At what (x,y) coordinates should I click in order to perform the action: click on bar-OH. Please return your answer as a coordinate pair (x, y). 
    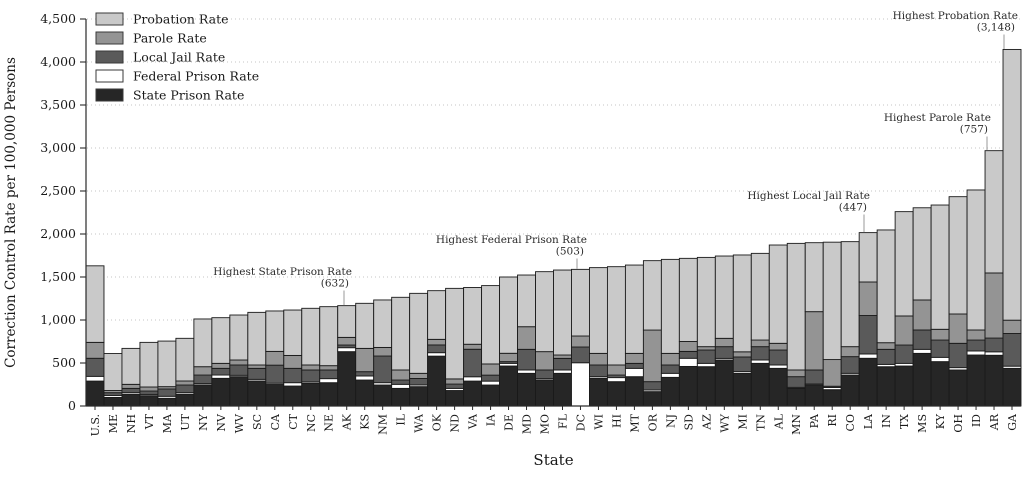
    Looking at the image, I should click on (958, 301).